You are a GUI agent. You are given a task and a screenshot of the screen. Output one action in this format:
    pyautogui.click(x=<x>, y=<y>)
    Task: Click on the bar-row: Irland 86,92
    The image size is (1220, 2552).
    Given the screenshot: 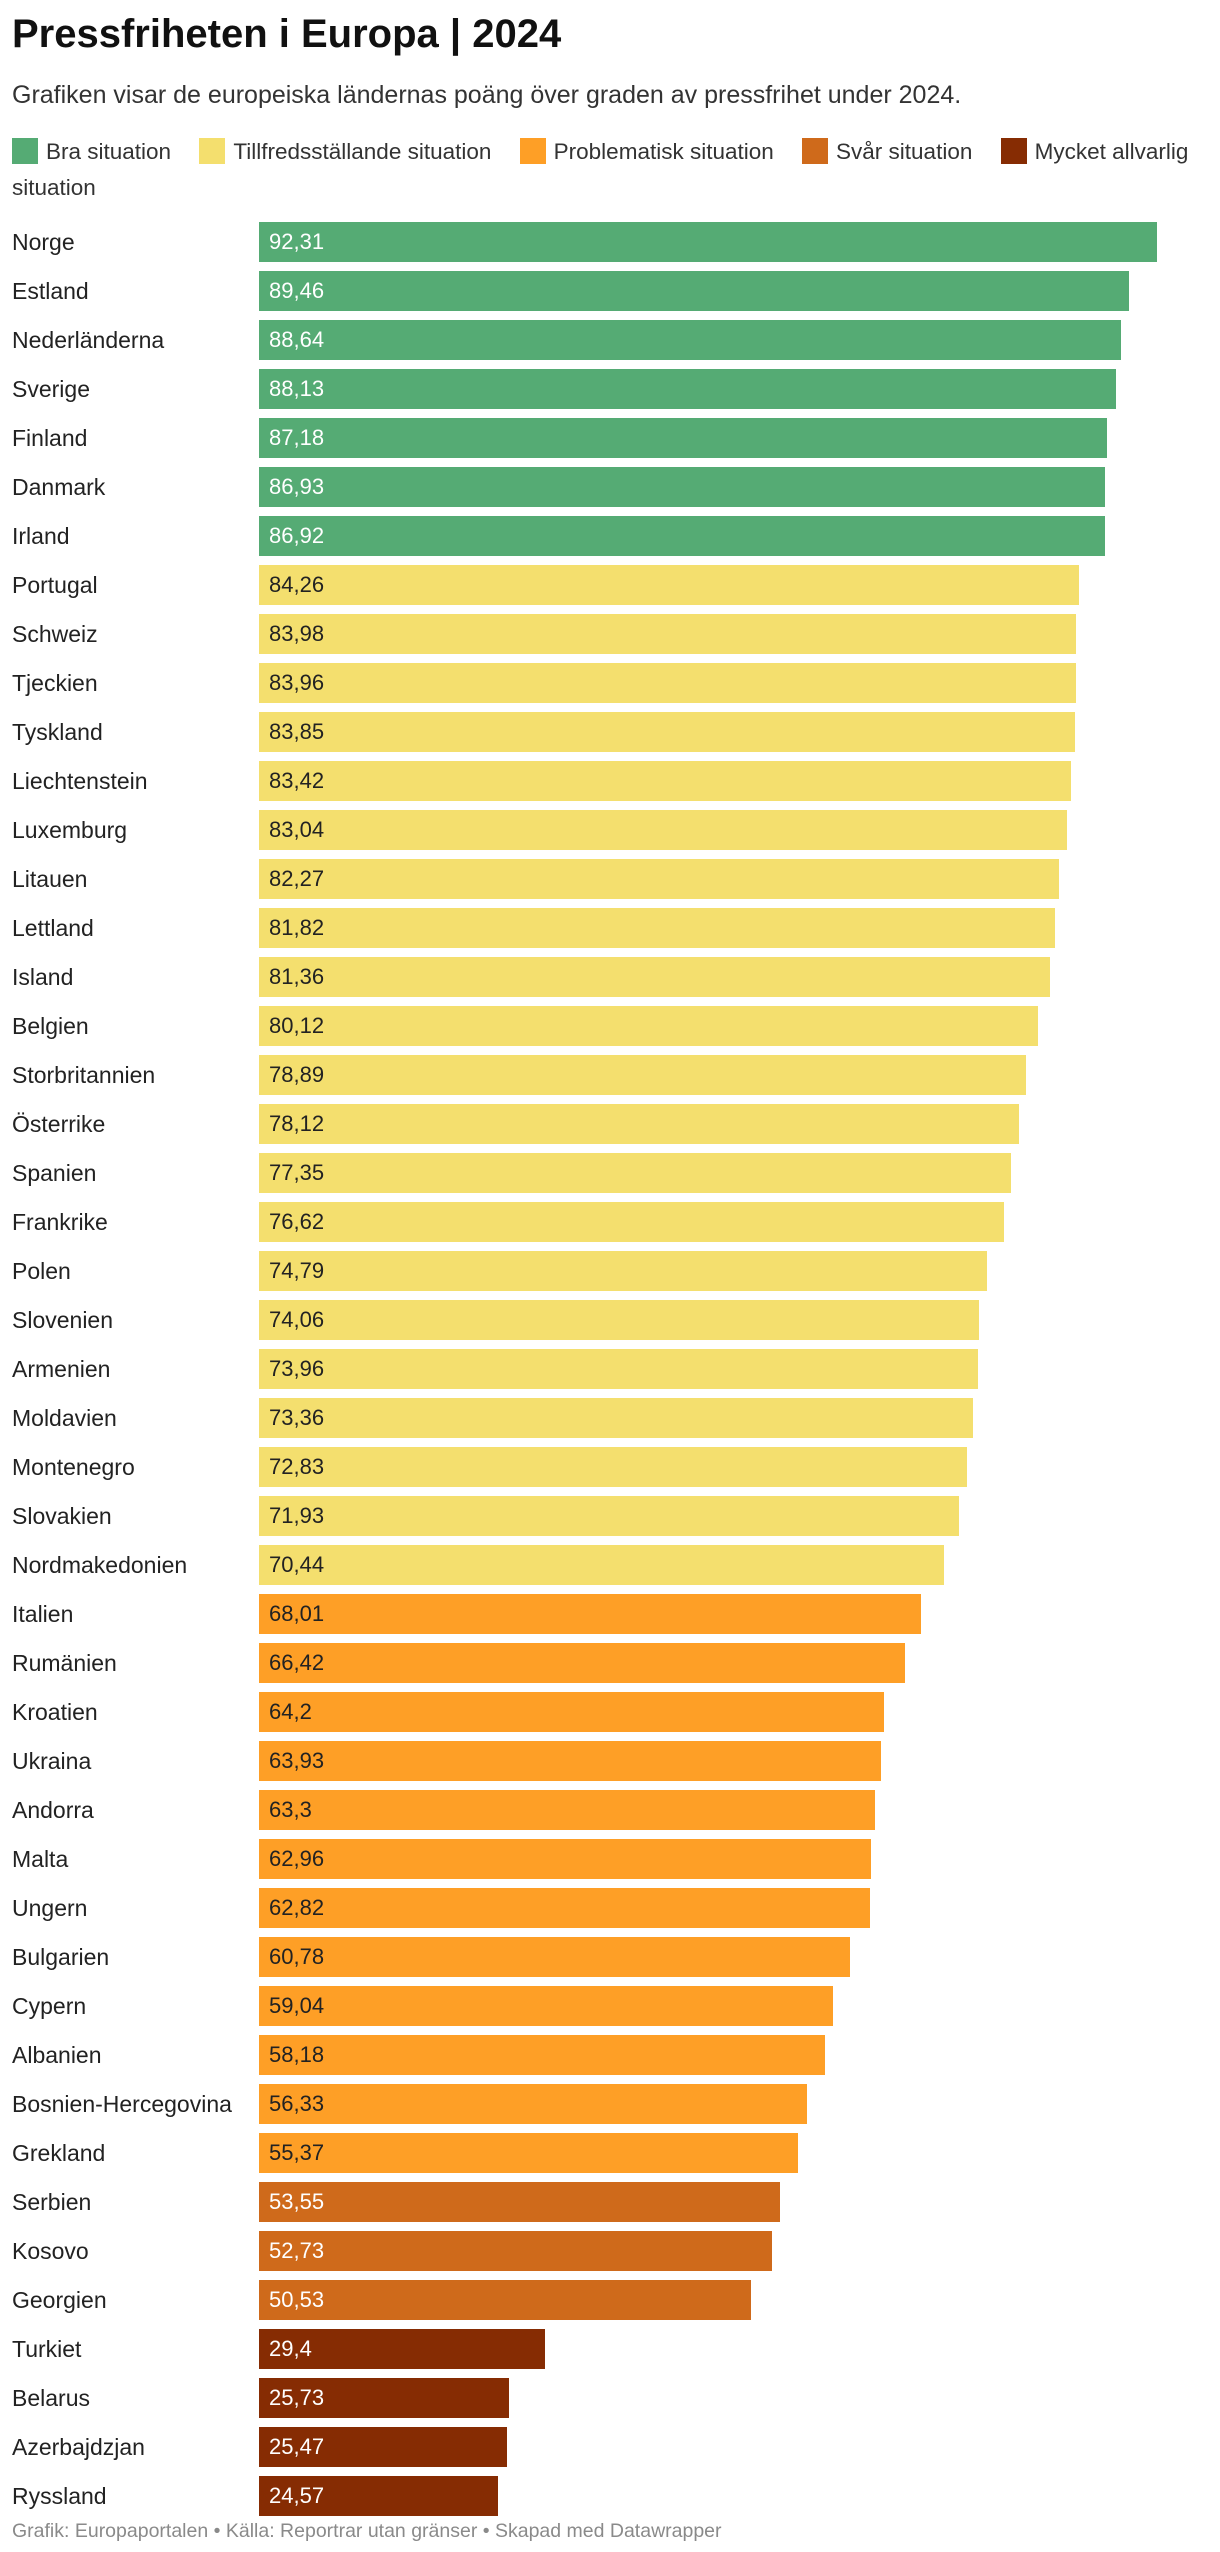 What is the action you would take?
    pyautogui.click(x=610, y=540)
    